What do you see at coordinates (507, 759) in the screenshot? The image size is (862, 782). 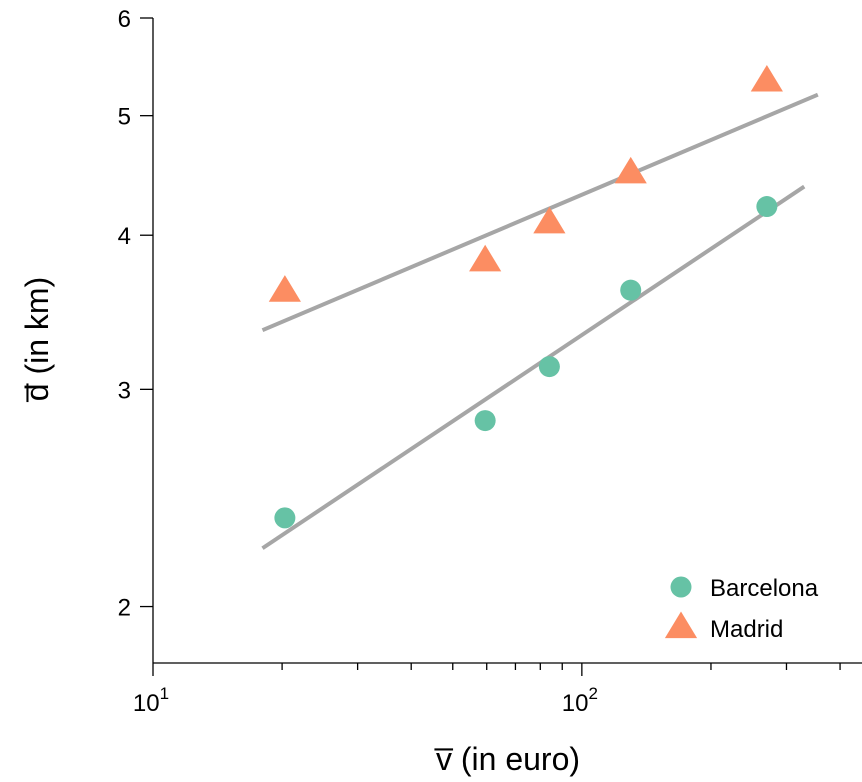 I see `x-axis-title: v̅ (in euro)` at bounding box center [507, 759].